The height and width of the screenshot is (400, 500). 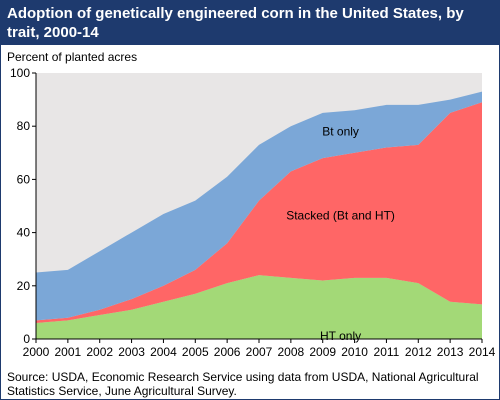 What do you see at coordinates (291, 352) in the screenshot?
I see `x-tick-label: 2008` at bounding box center [291, 352].